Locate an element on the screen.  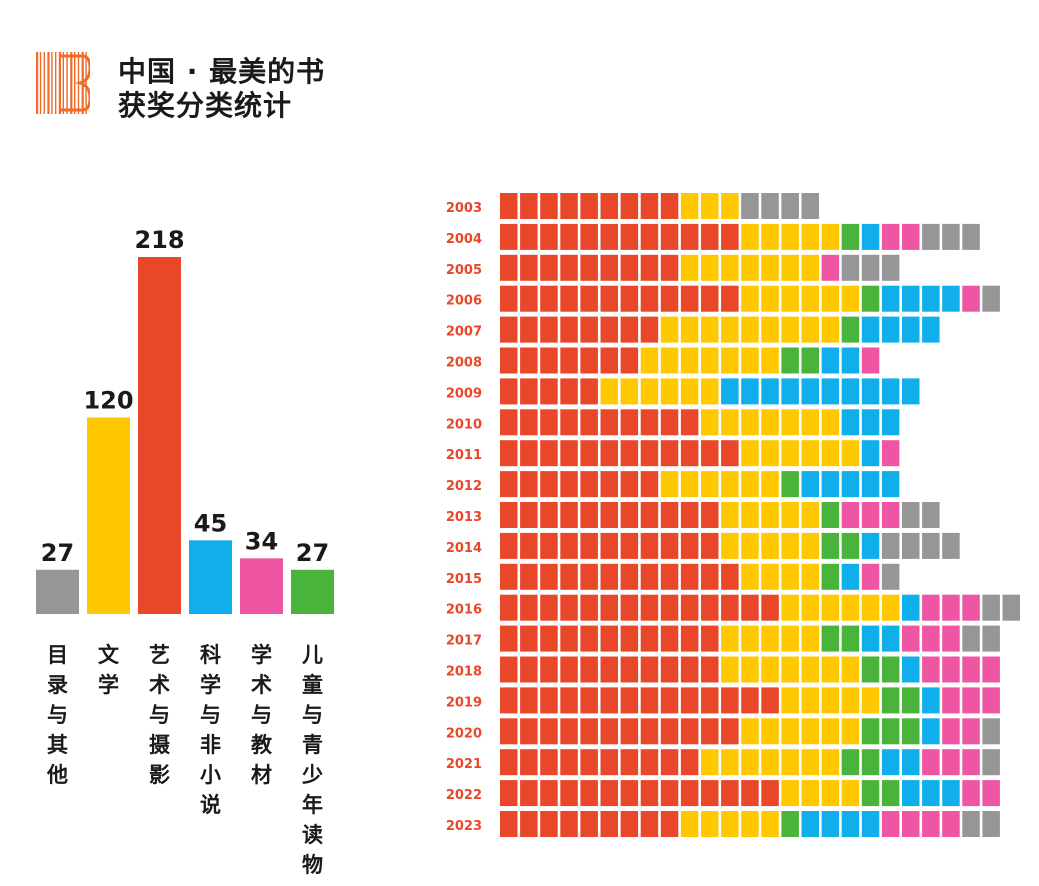
logo-stripe is located at coordinates (37, 83).